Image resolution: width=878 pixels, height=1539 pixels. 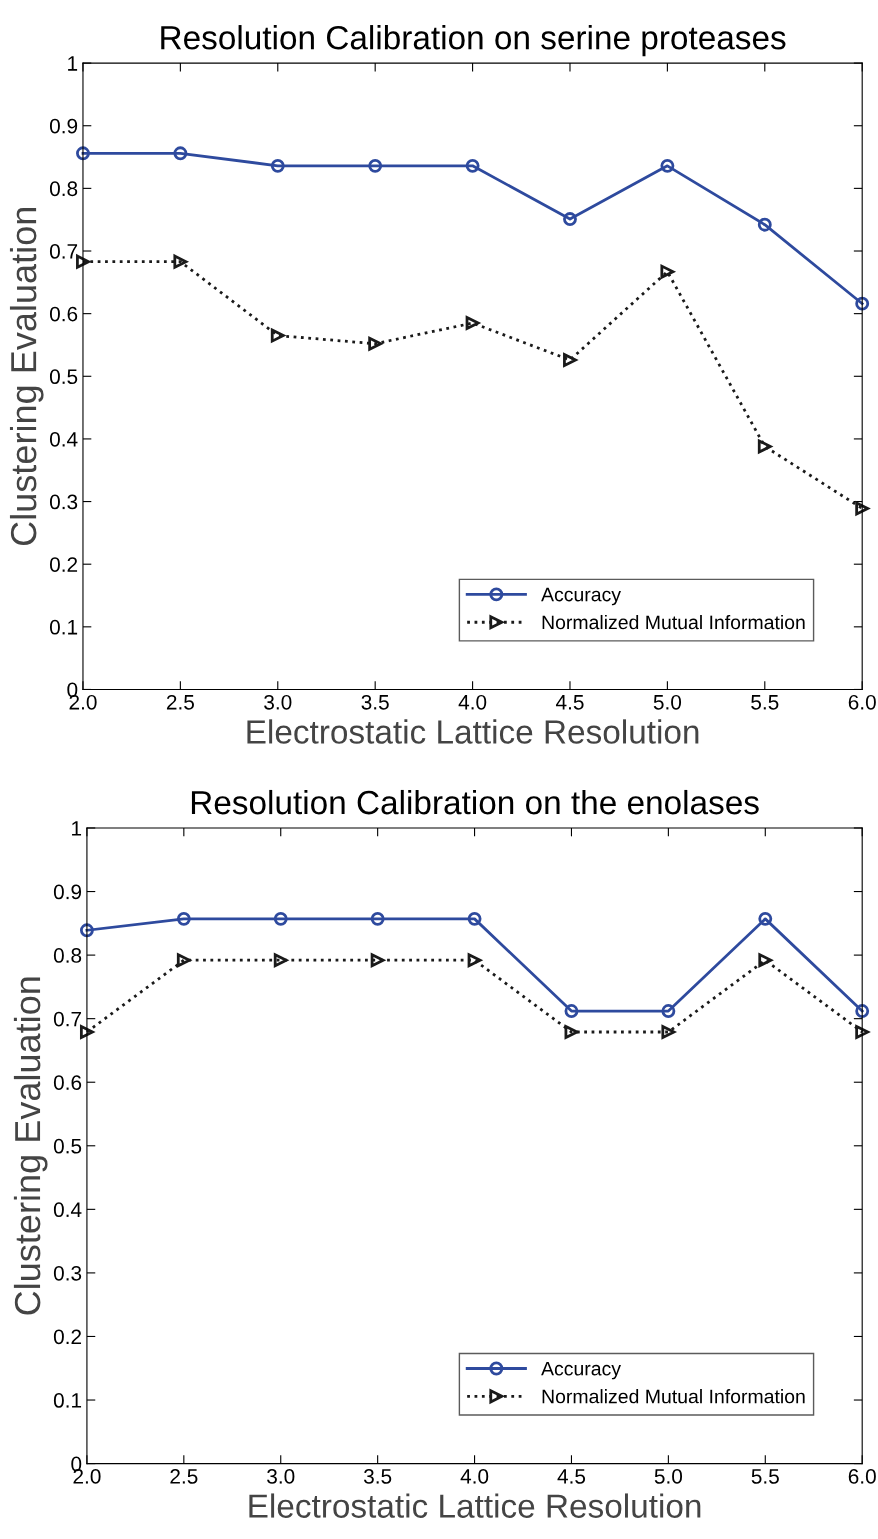 What do you see at coordinates (473, 41) in the screenshot?
I see `chart-title: Resolution Calibration on serine proteases` at bounding box center [473, 41].